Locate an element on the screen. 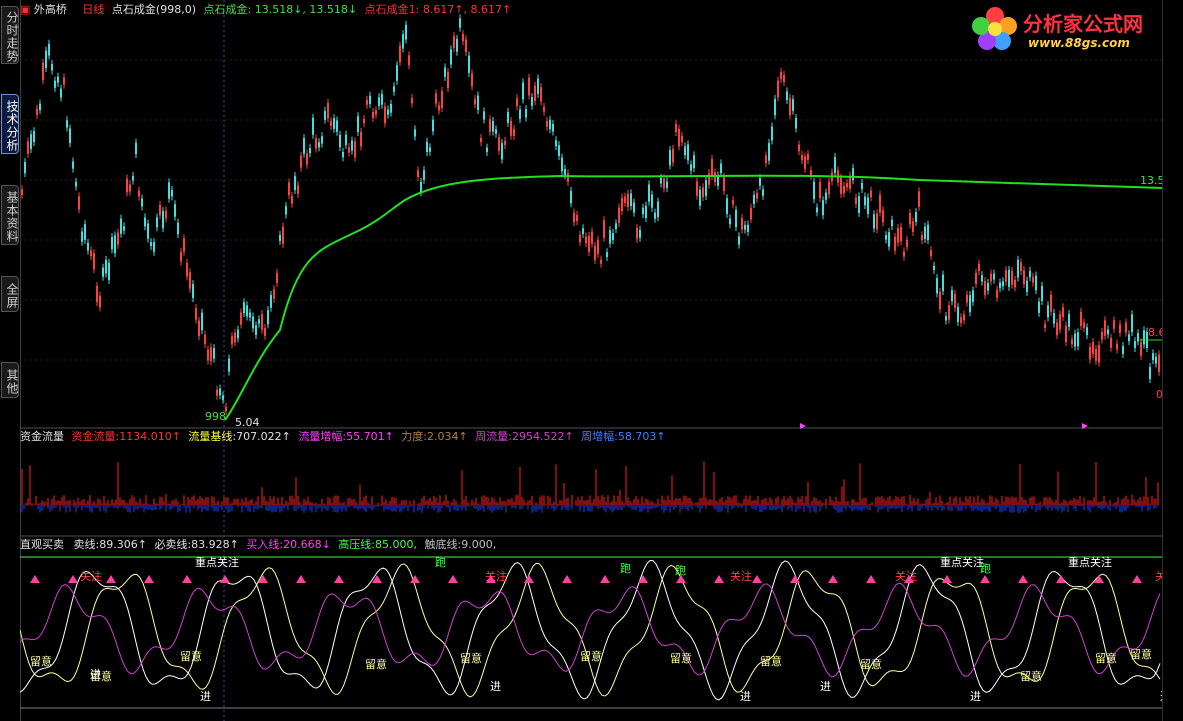  nav-arrow-icon is located at coordinates (803, 426).